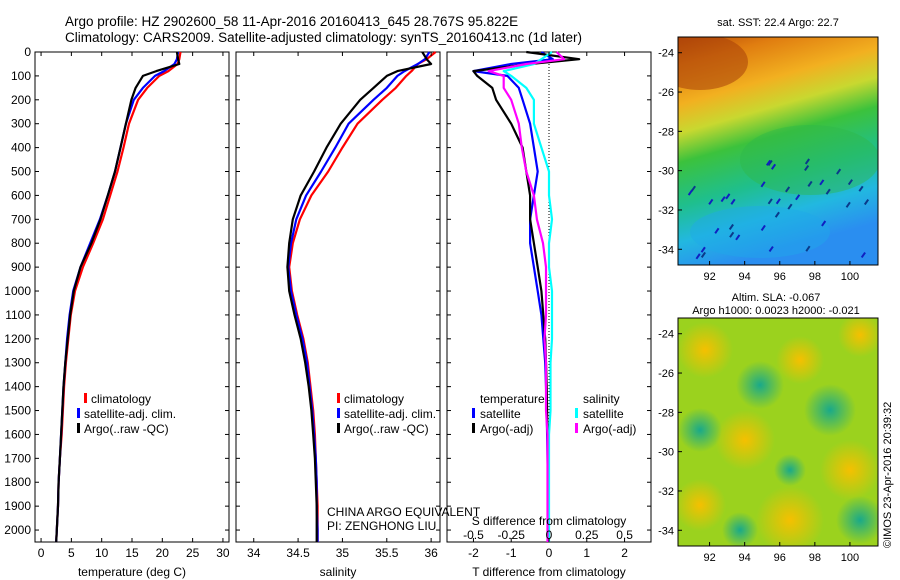 The width and height of the screenshot is (900, 580). Describe the element at coordinates (17, 387) in the screenshot. I see `depth-tick-label: 1400` at that location.